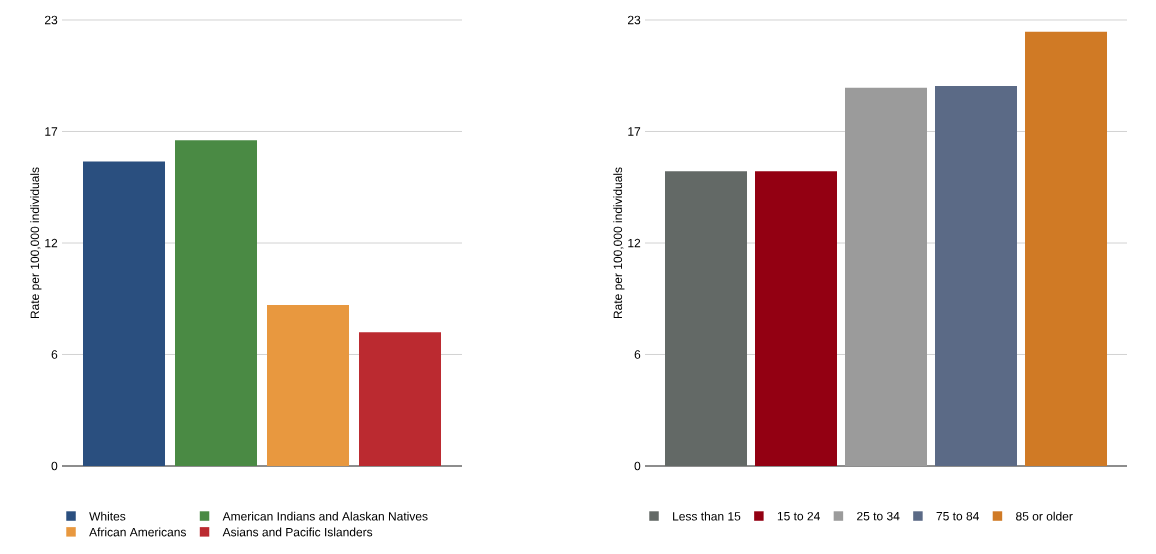  I want to click on legend-label: Whites, so click(107, 516).